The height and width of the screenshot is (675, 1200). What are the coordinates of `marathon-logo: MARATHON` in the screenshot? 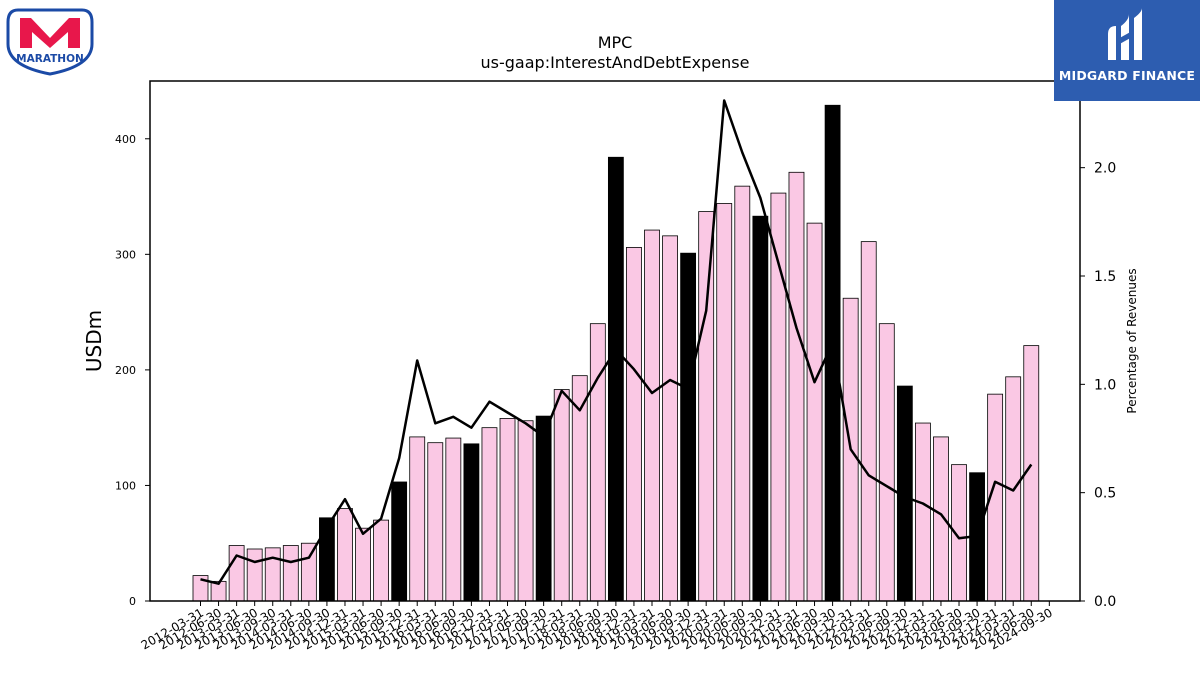 It's located at (51, 40).